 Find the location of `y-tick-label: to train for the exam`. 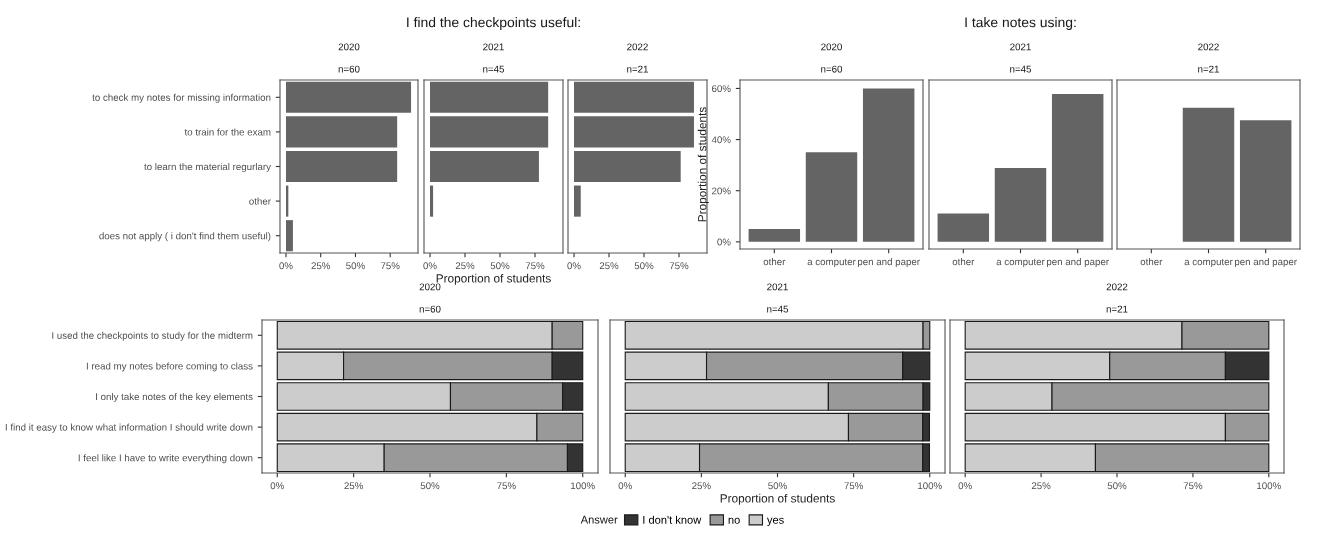

y-tick-label: to train for the exam is located at coordinates (227, 132).